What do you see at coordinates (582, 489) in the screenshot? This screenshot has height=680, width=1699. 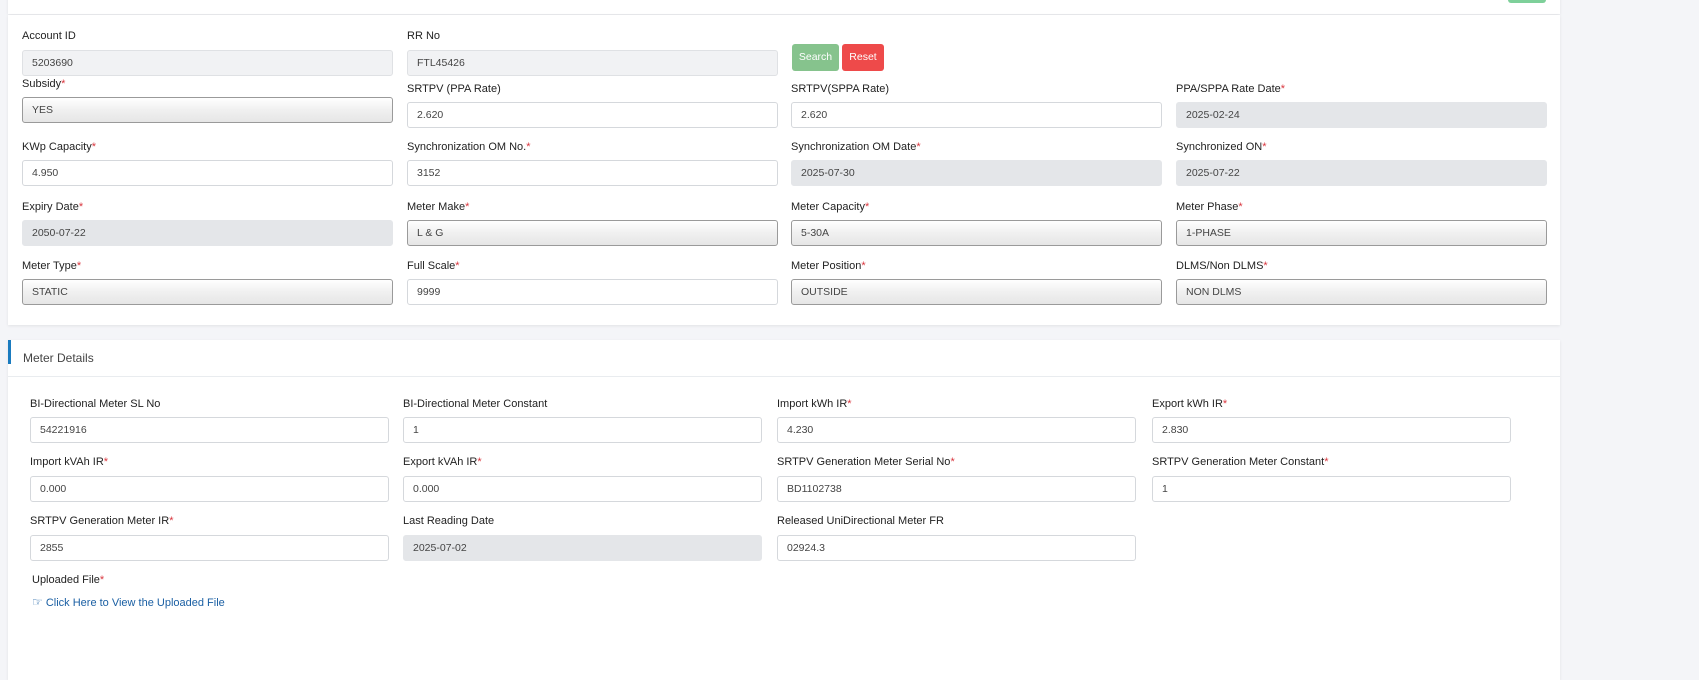 I see `export-kvah-ir-input: 0.000` at bounding box center [582, 489].